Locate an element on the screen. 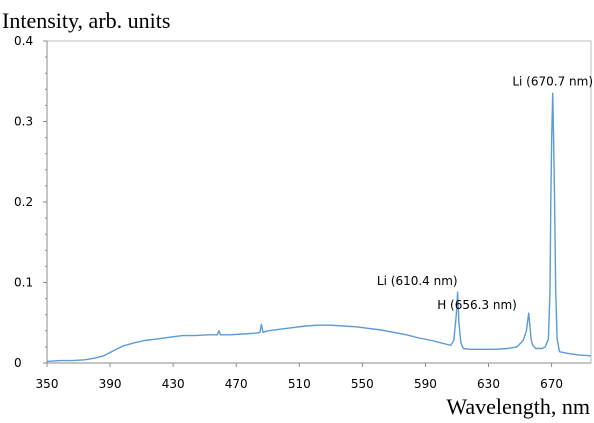 This screenshot has height=423, width=594. y-axis-title: Intensity, arb. units is located at coordinates (86, 20).